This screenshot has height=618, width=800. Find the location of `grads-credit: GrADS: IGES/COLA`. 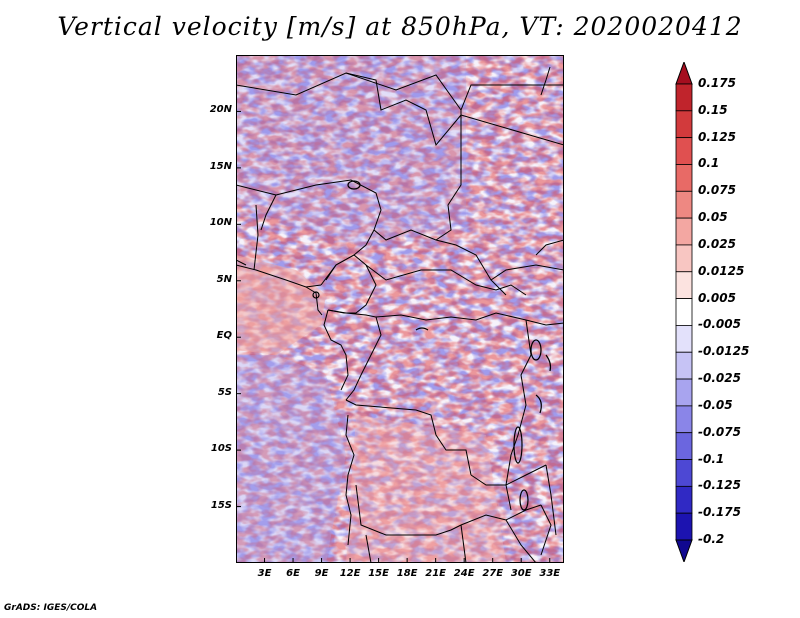

grads-credit: GrADS: IGES/COLA is located at coordinates (51, 608).